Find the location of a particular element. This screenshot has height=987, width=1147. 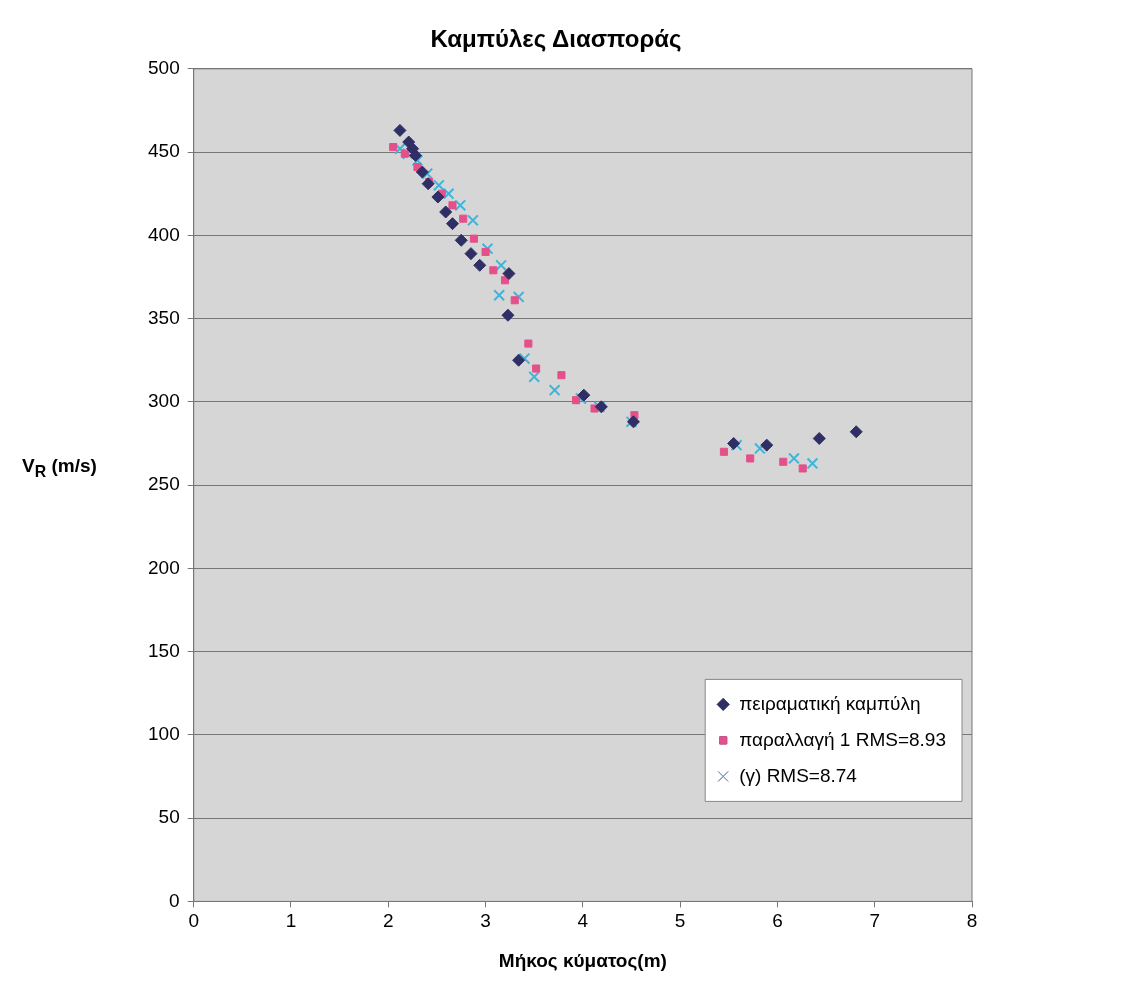

x-tick-label: 4 is located at coordinates (583, 921).